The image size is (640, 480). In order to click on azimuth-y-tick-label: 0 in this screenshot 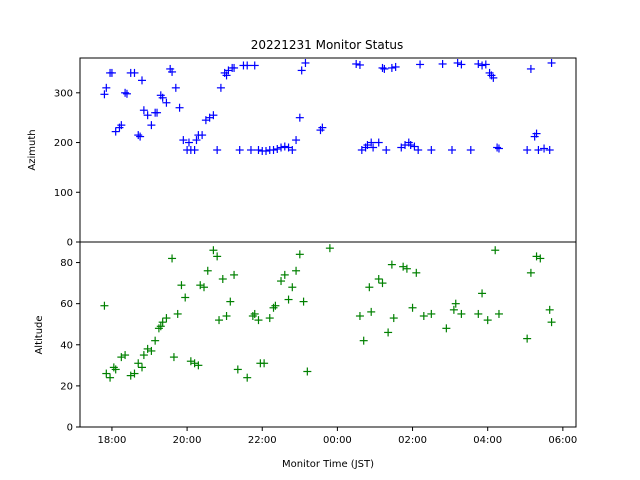, I will do `click(70, 243)`.